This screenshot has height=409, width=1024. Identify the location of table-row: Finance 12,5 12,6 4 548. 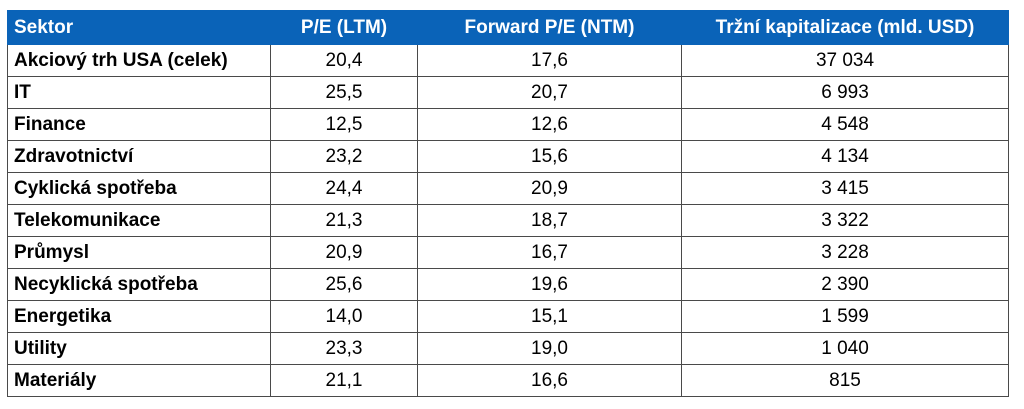
(508, 124).